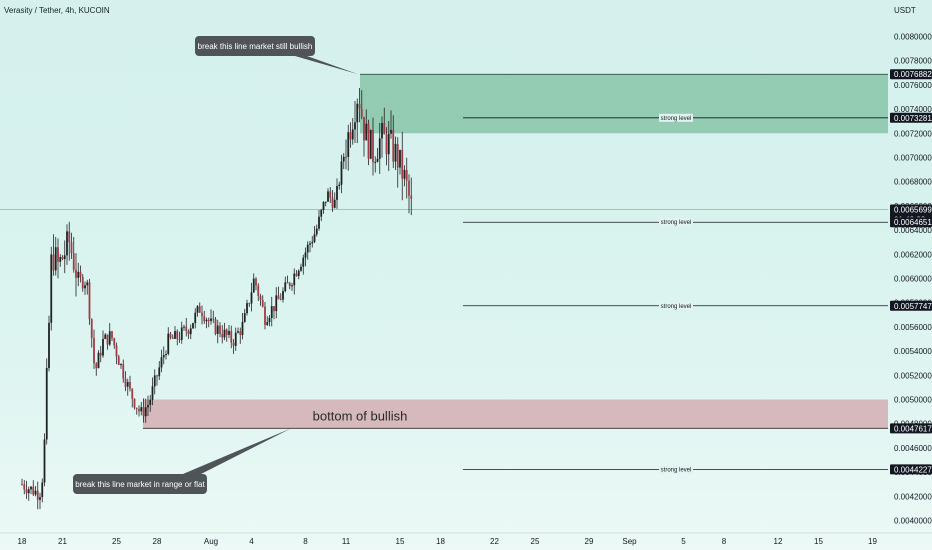 The width and height of the screenshot is (932, 550). I want to click on x-tick-label: 21, so click(62, 541).